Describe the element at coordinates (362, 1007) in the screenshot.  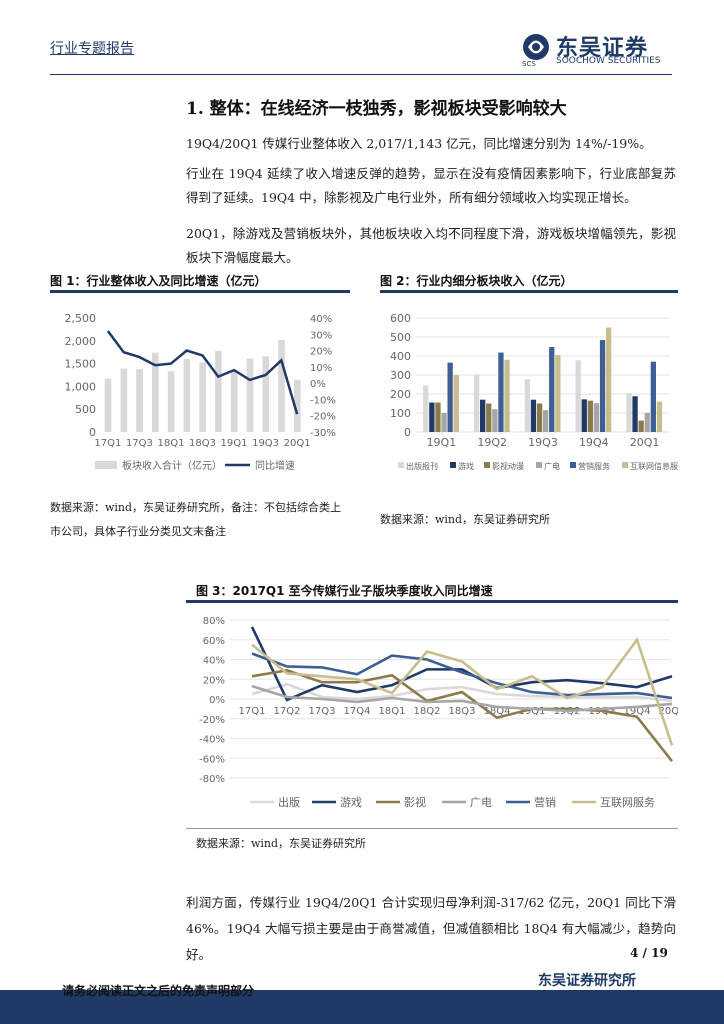
I see `footer-band` at that location.